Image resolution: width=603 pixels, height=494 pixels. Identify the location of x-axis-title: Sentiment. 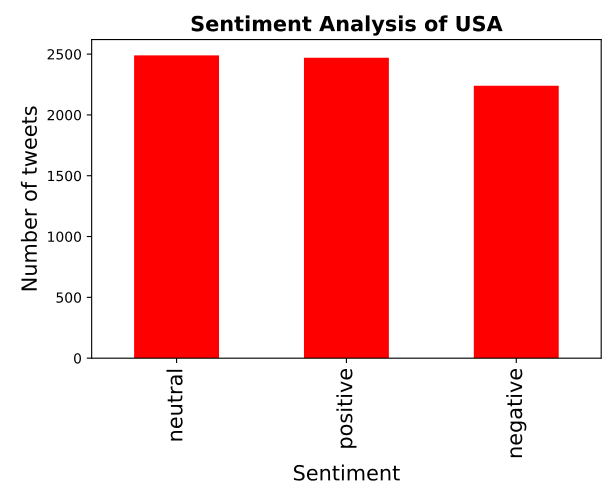
(347, 472).